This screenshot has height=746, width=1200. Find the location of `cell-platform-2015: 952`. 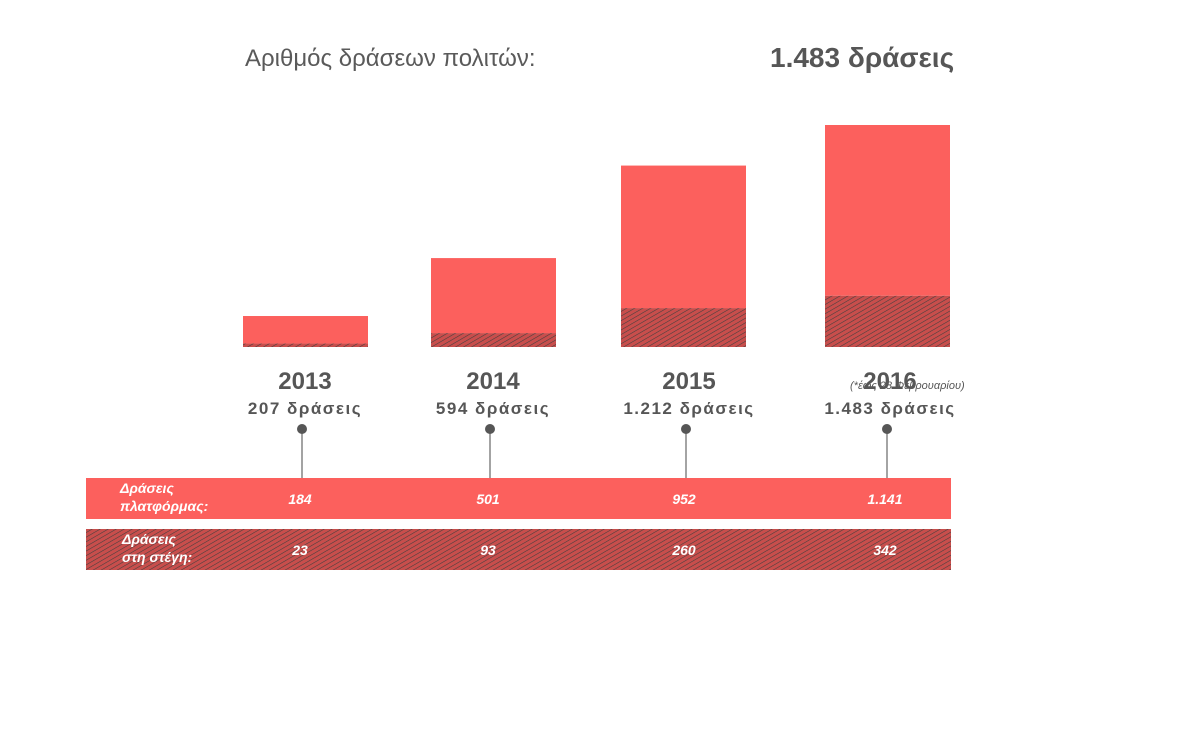

cell-platform-2015: 952 is located at coordinates (684, 499).